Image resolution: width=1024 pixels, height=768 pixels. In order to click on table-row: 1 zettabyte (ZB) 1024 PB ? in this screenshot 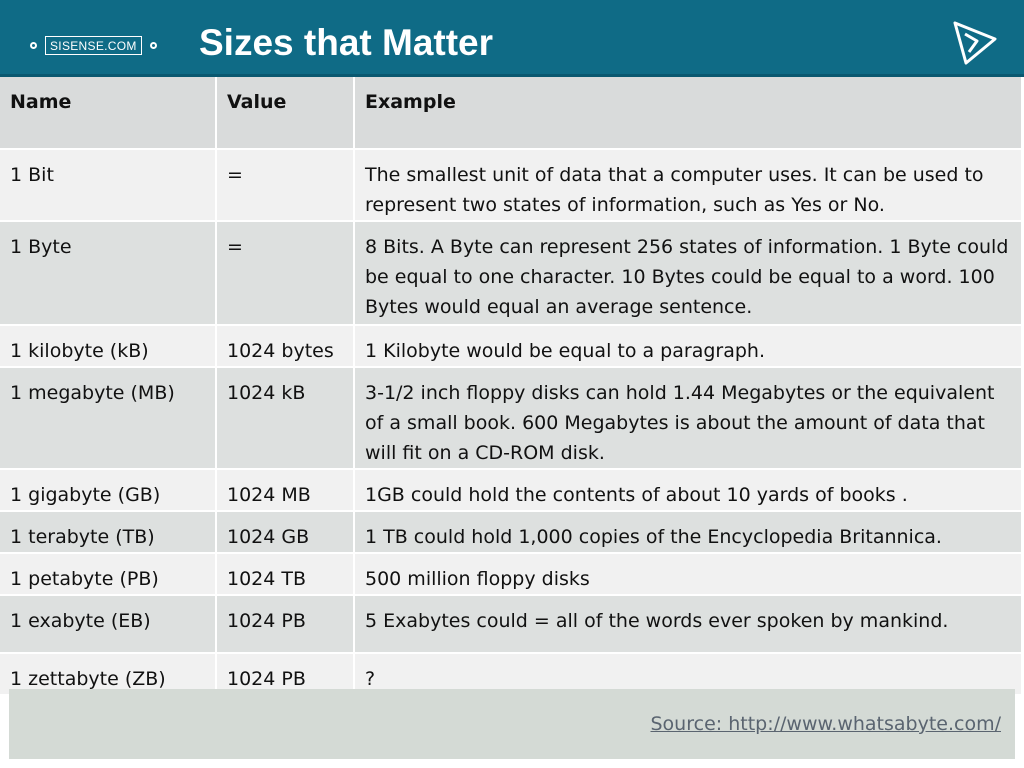, I will do `click(511, 674)`.